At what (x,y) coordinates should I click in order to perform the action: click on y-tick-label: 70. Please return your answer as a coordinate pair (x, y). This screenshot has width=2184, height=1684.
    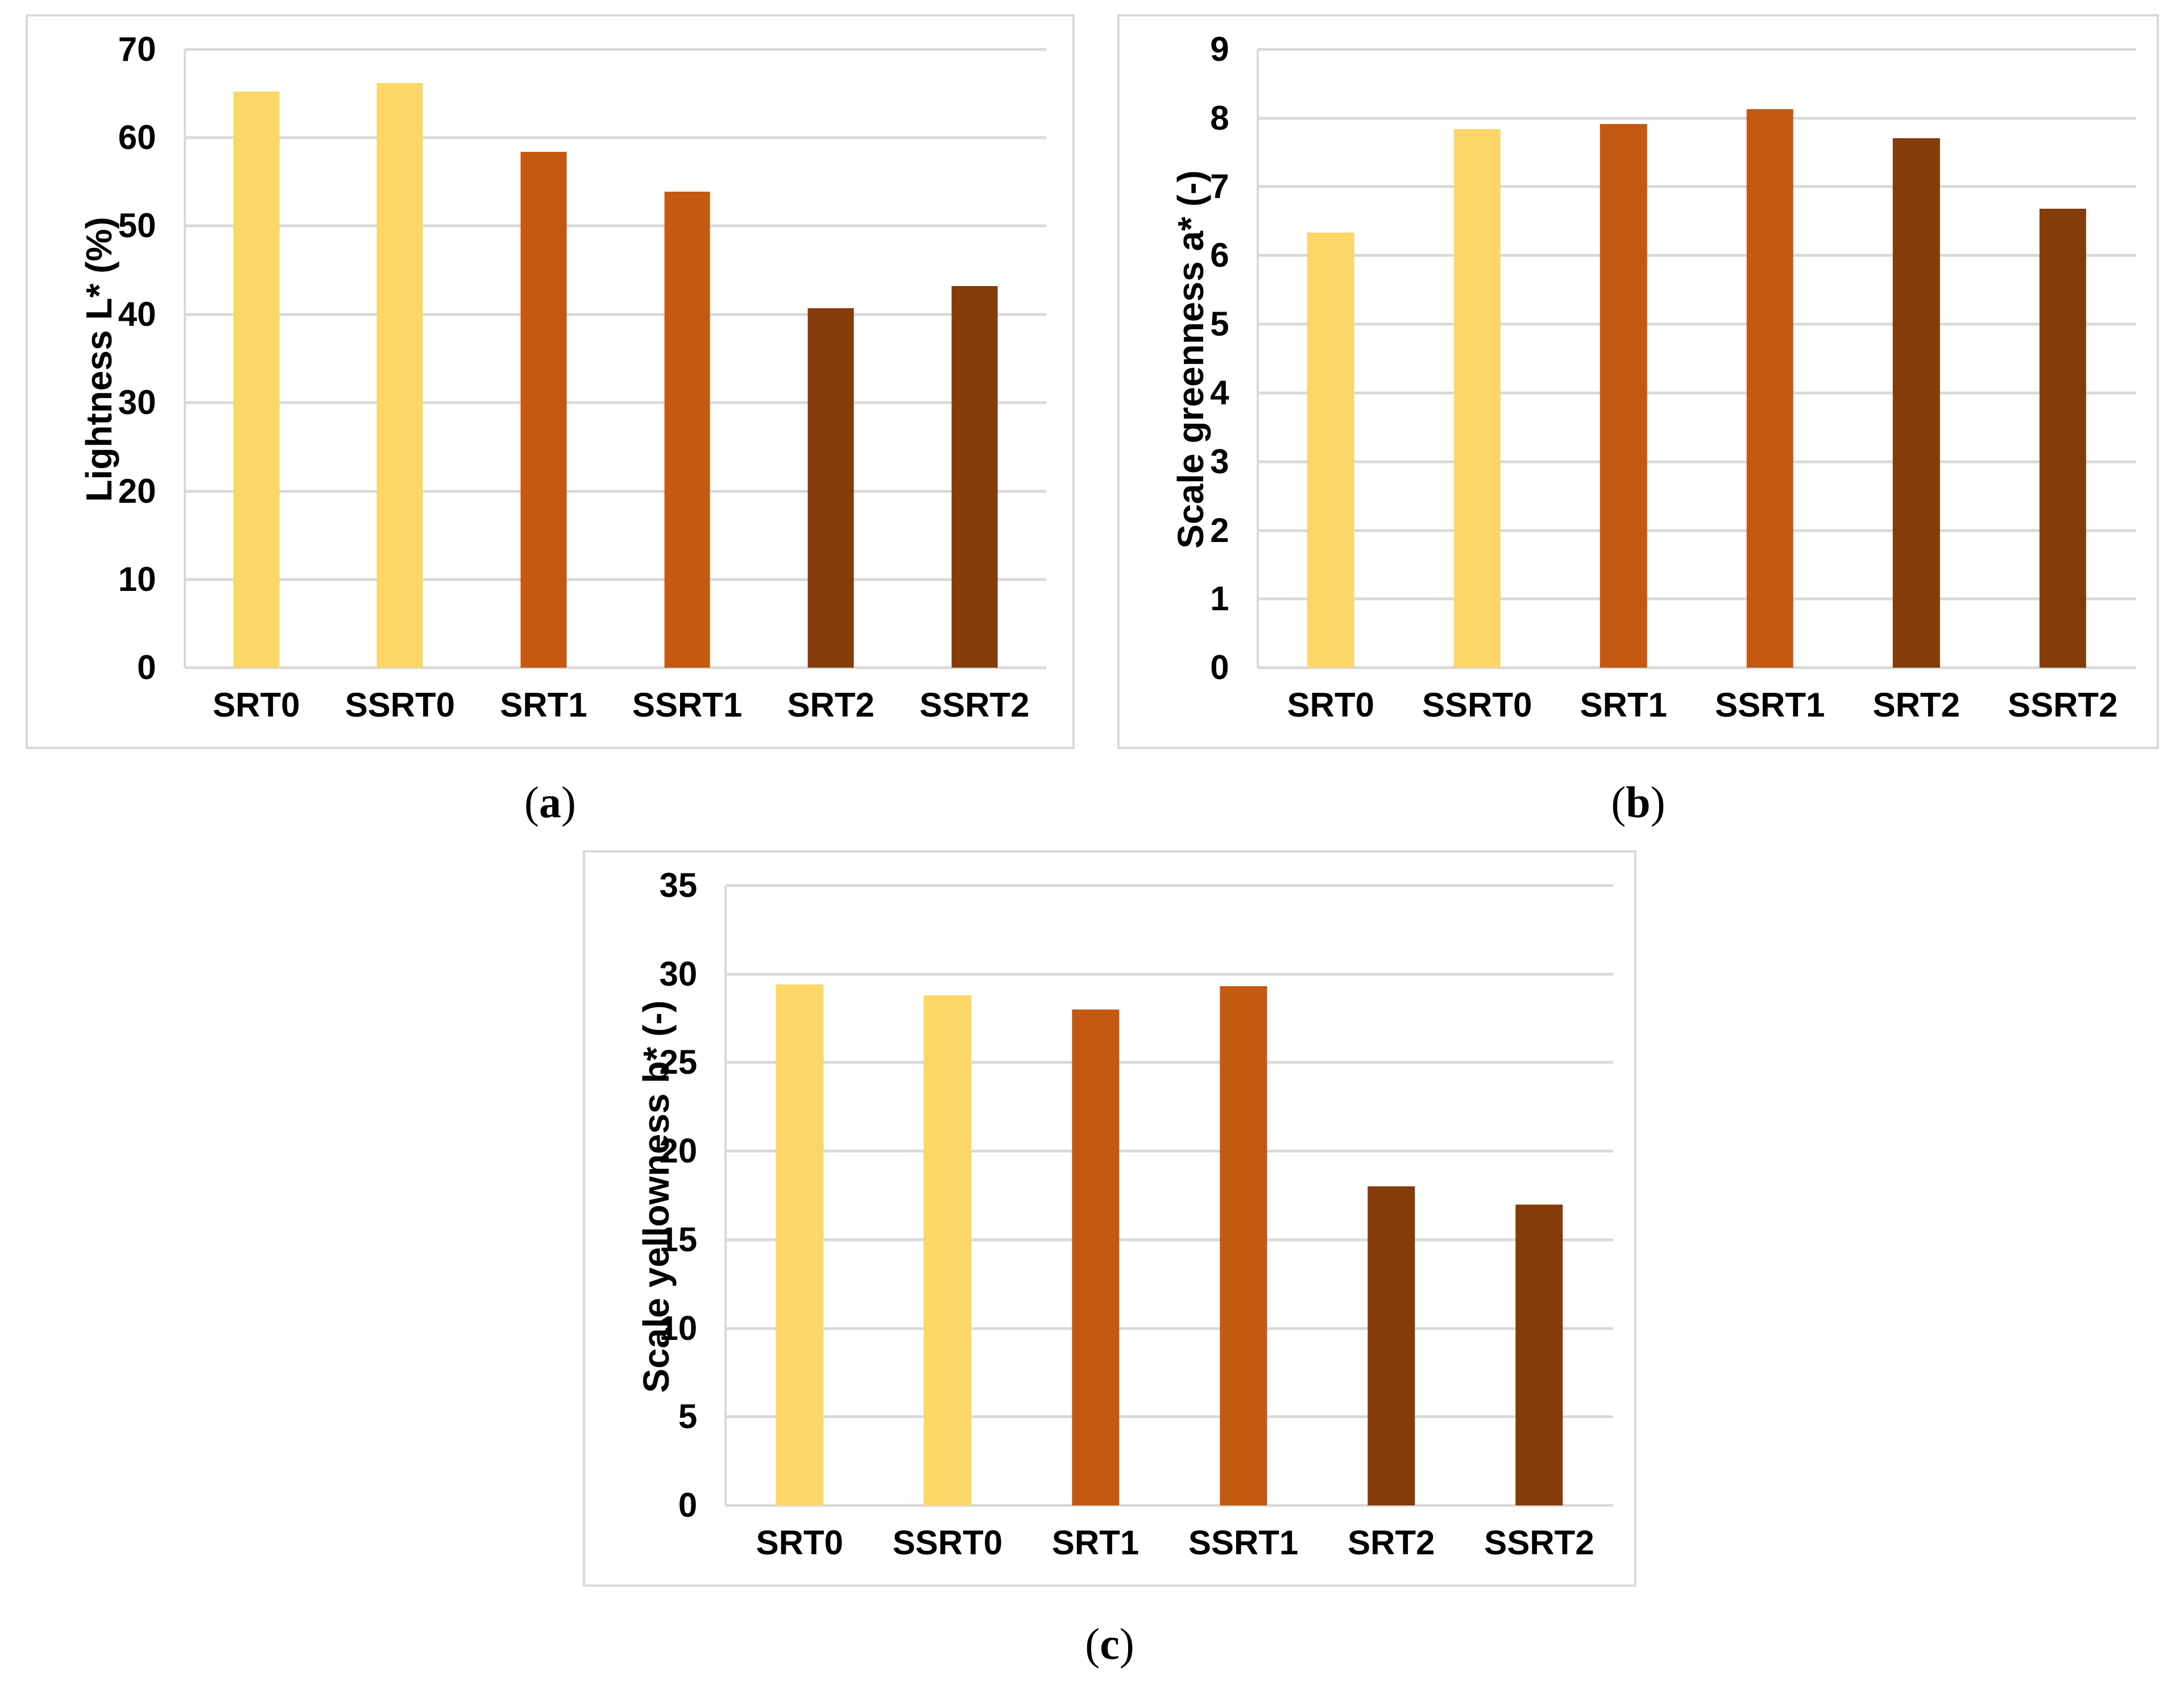
    Looking at the image, I should click on (137, 49).